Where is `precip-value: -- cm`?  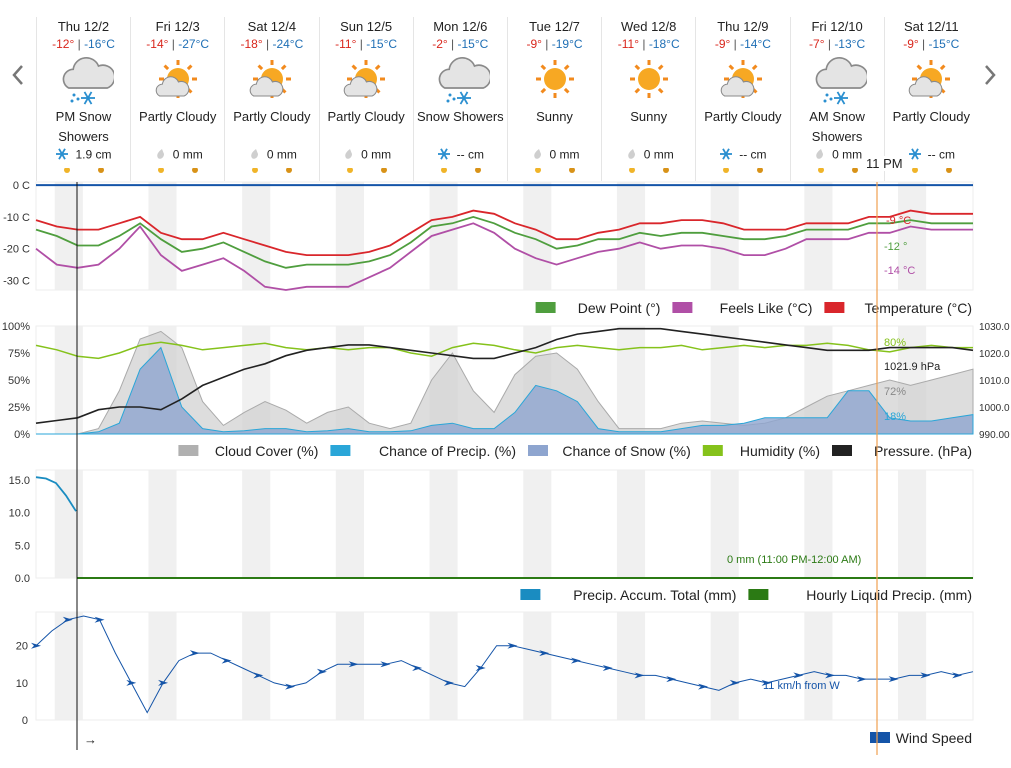 precip-value: -- cm is located at coordinates (470, 154).